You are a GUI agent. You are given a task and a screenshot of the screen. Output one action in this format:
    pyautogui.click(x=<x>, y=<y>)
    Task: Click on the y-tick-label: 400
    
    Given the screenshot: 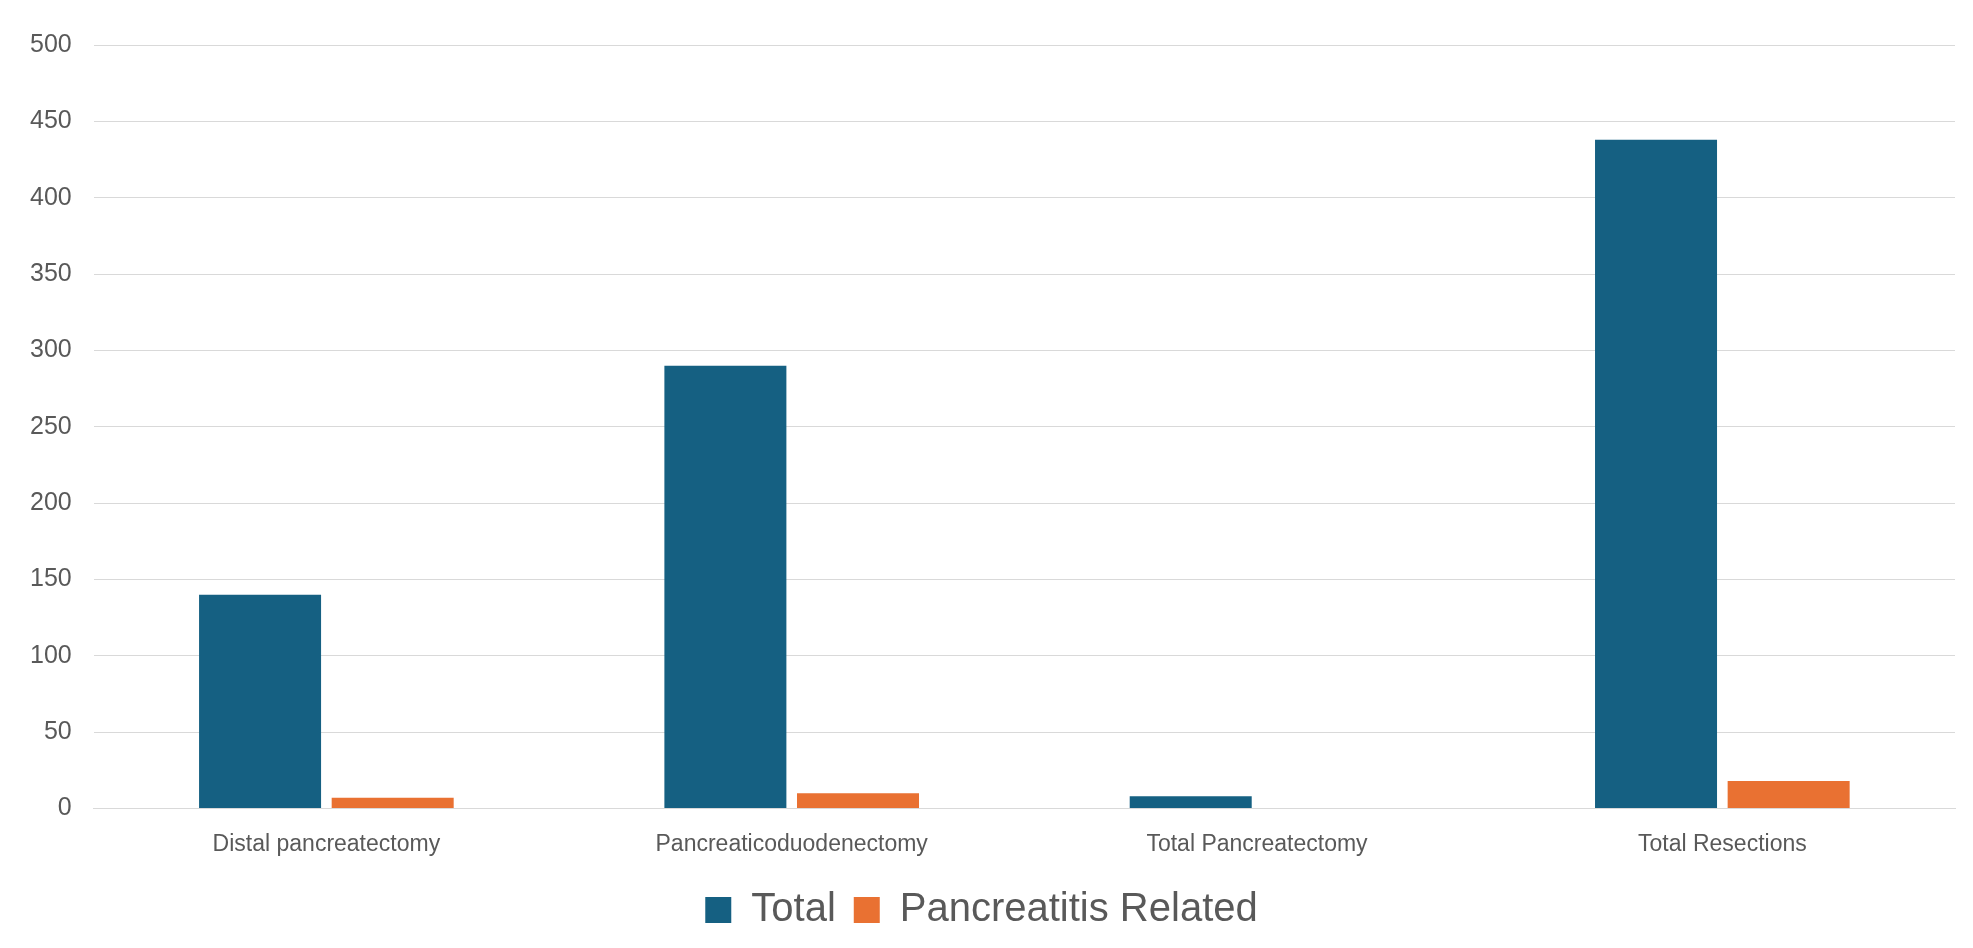 What is the action you would take?
    pyautogui.click(x=50, y=195)
    